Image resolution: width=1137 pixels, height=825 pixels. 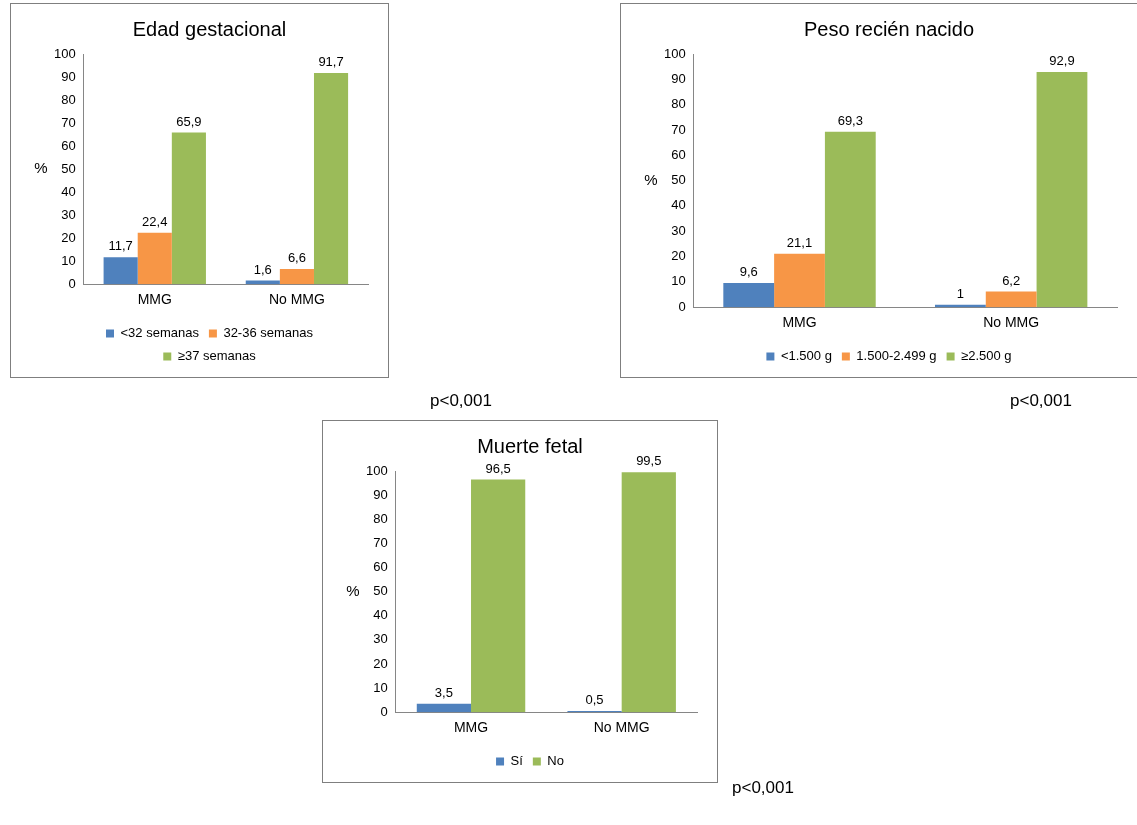 I want to click on legend-label: 1.500-2.499 g, so click(x=896, y=356).